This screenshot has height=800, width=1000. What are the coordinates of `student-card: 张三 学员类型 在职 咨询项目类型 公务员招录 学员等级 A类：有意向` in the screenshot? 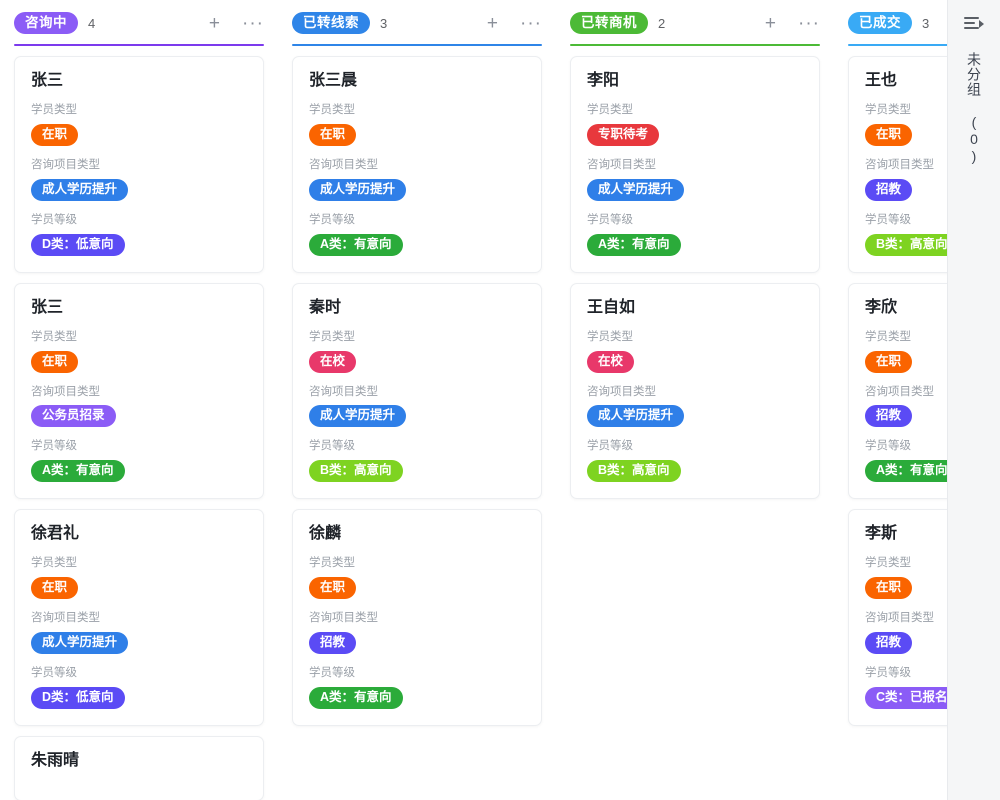 It's located at (139, 391).